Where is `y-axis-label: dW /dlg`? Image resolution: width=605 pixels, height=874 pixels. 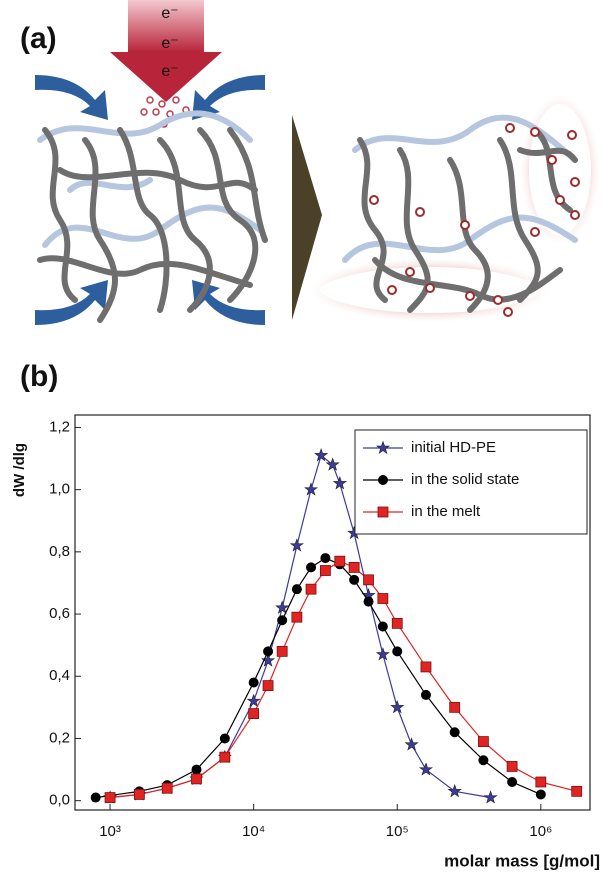 y-axis-label: dW /dlg is located at coordinates (19, 470).